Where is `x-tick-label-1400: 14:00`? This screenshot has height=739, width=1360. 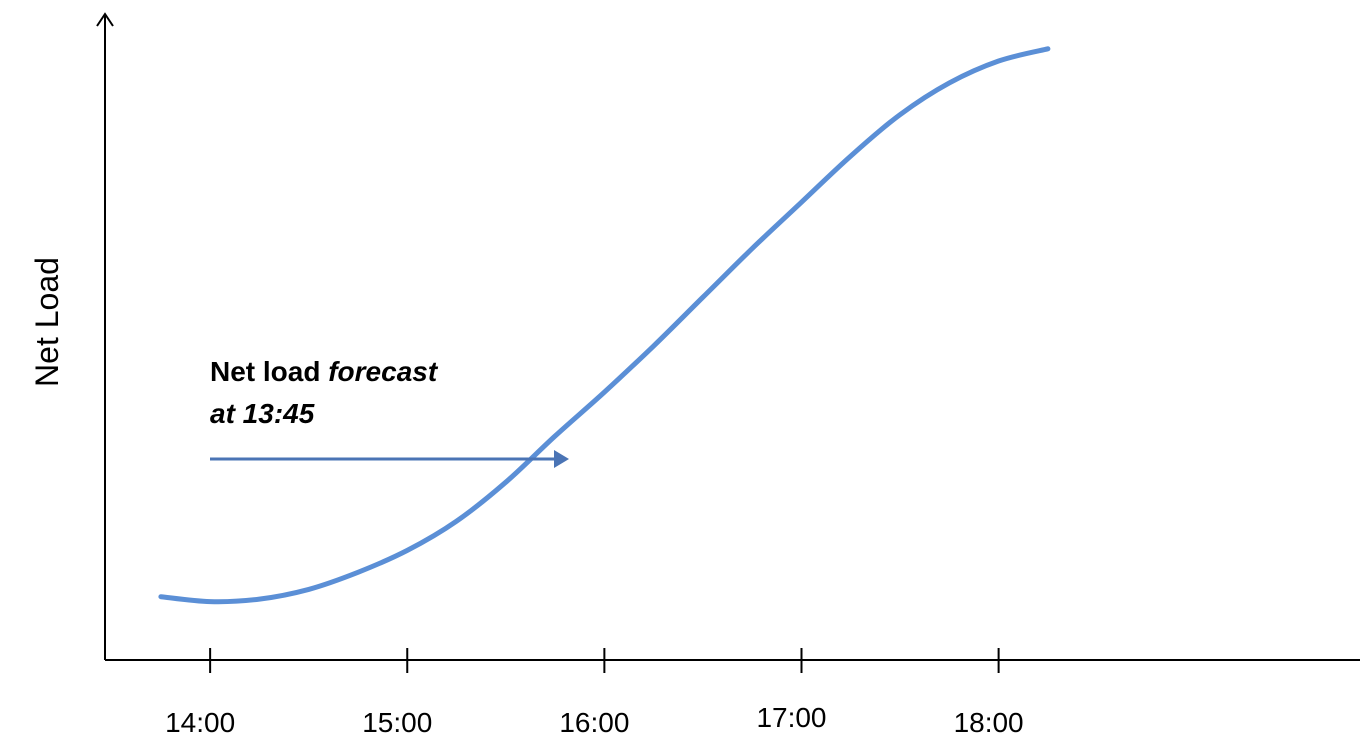
x-tick-label-1400: 14:00 is located at coordinates (200, 722).